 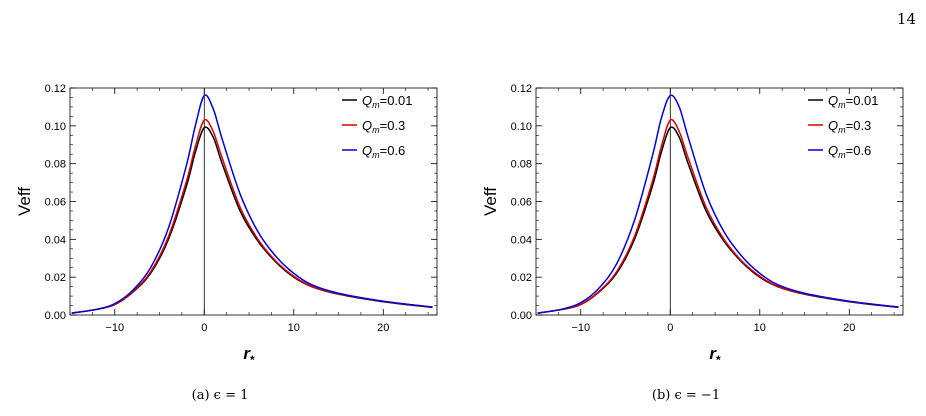 I want to click on caption-b: (b) ϵ = −1, so click(x=686, y=395).